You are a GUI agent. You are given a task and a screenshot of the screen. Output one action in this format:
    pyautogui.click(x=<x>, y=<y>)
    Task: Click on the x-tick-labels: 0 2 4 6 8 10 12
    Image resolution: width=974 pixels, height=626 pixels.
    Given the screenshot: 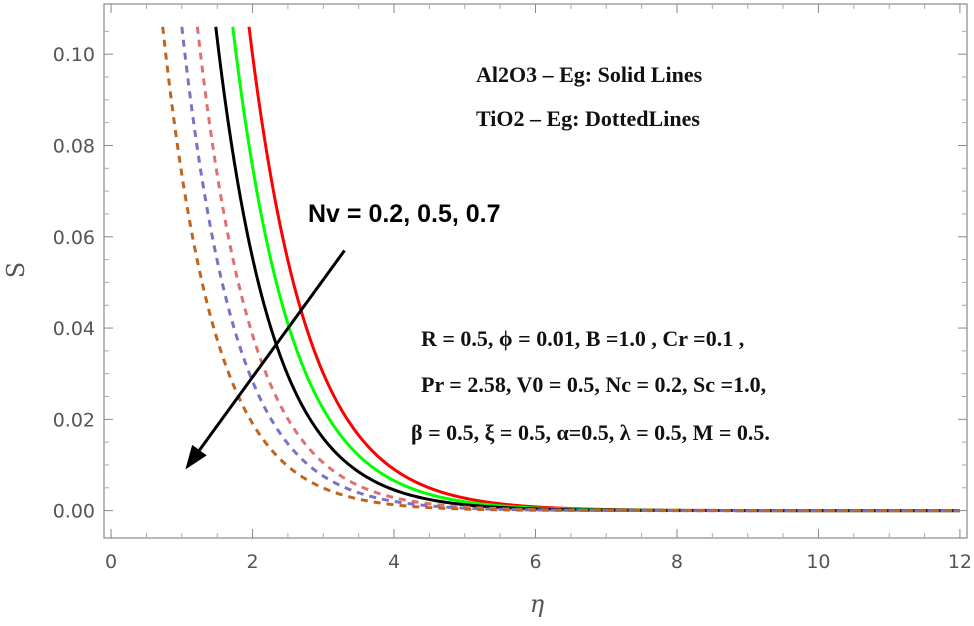 What is the action you would take?
    pyautogui.click(x=538, y=562)
    